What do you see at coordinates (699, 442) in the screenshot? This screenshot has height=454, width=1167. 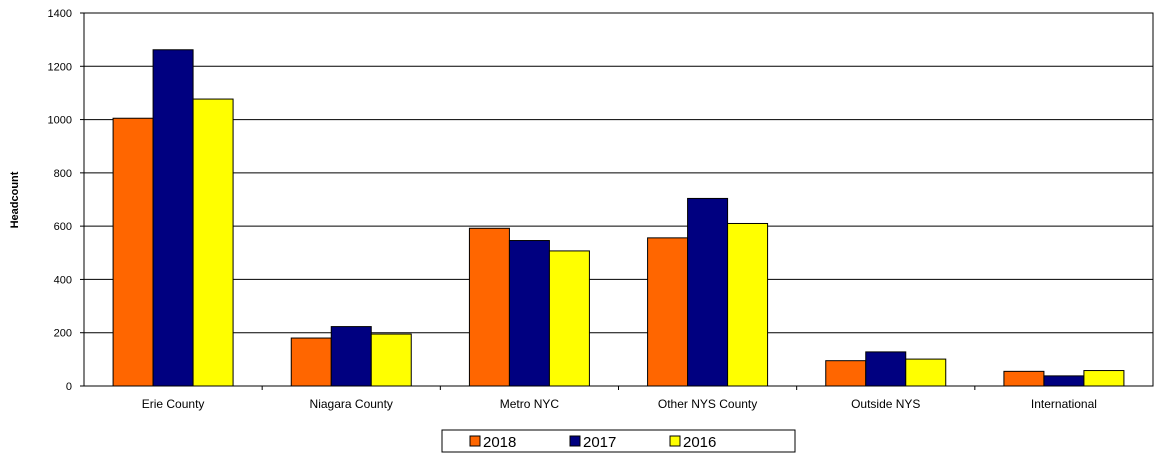 I see `legend-label: 2016` at bounding box center [699, 442].